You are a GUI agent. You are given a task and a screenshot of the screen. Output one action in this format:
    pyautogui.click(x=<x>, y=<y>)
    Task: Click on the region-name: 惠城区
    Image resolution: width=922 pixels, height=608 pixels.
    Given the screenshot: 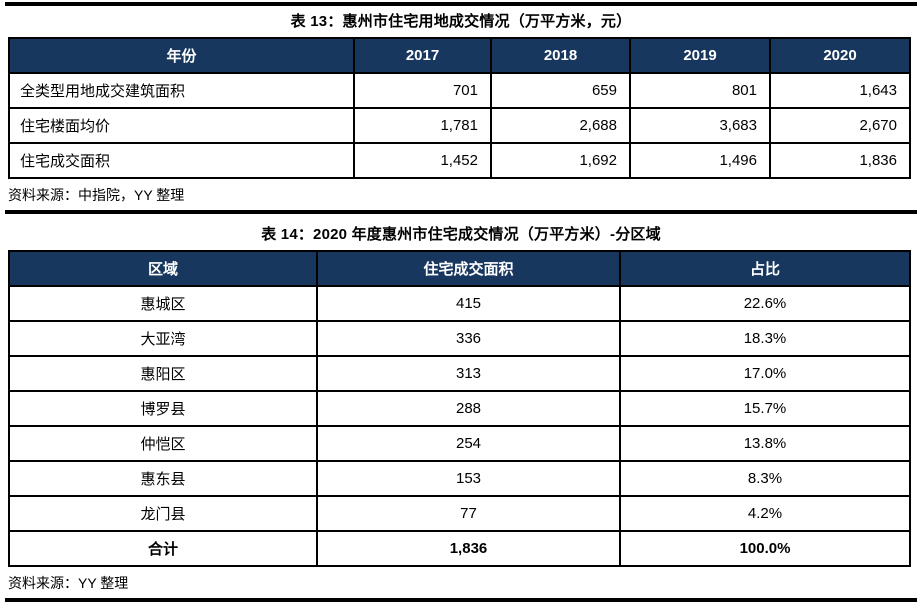 What is the action you would take?
    pyautogui.click(x=163, y=303)
    